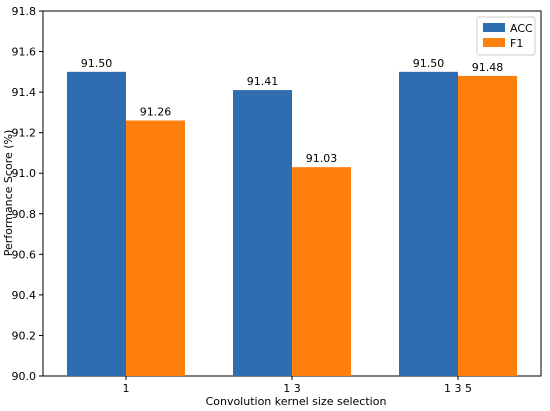 Image resolution: width=550 pixels, height=411 pixels. Describe the element at coordinates (516, 43) in the screenshot. I see `legend-label: F1` at that location.